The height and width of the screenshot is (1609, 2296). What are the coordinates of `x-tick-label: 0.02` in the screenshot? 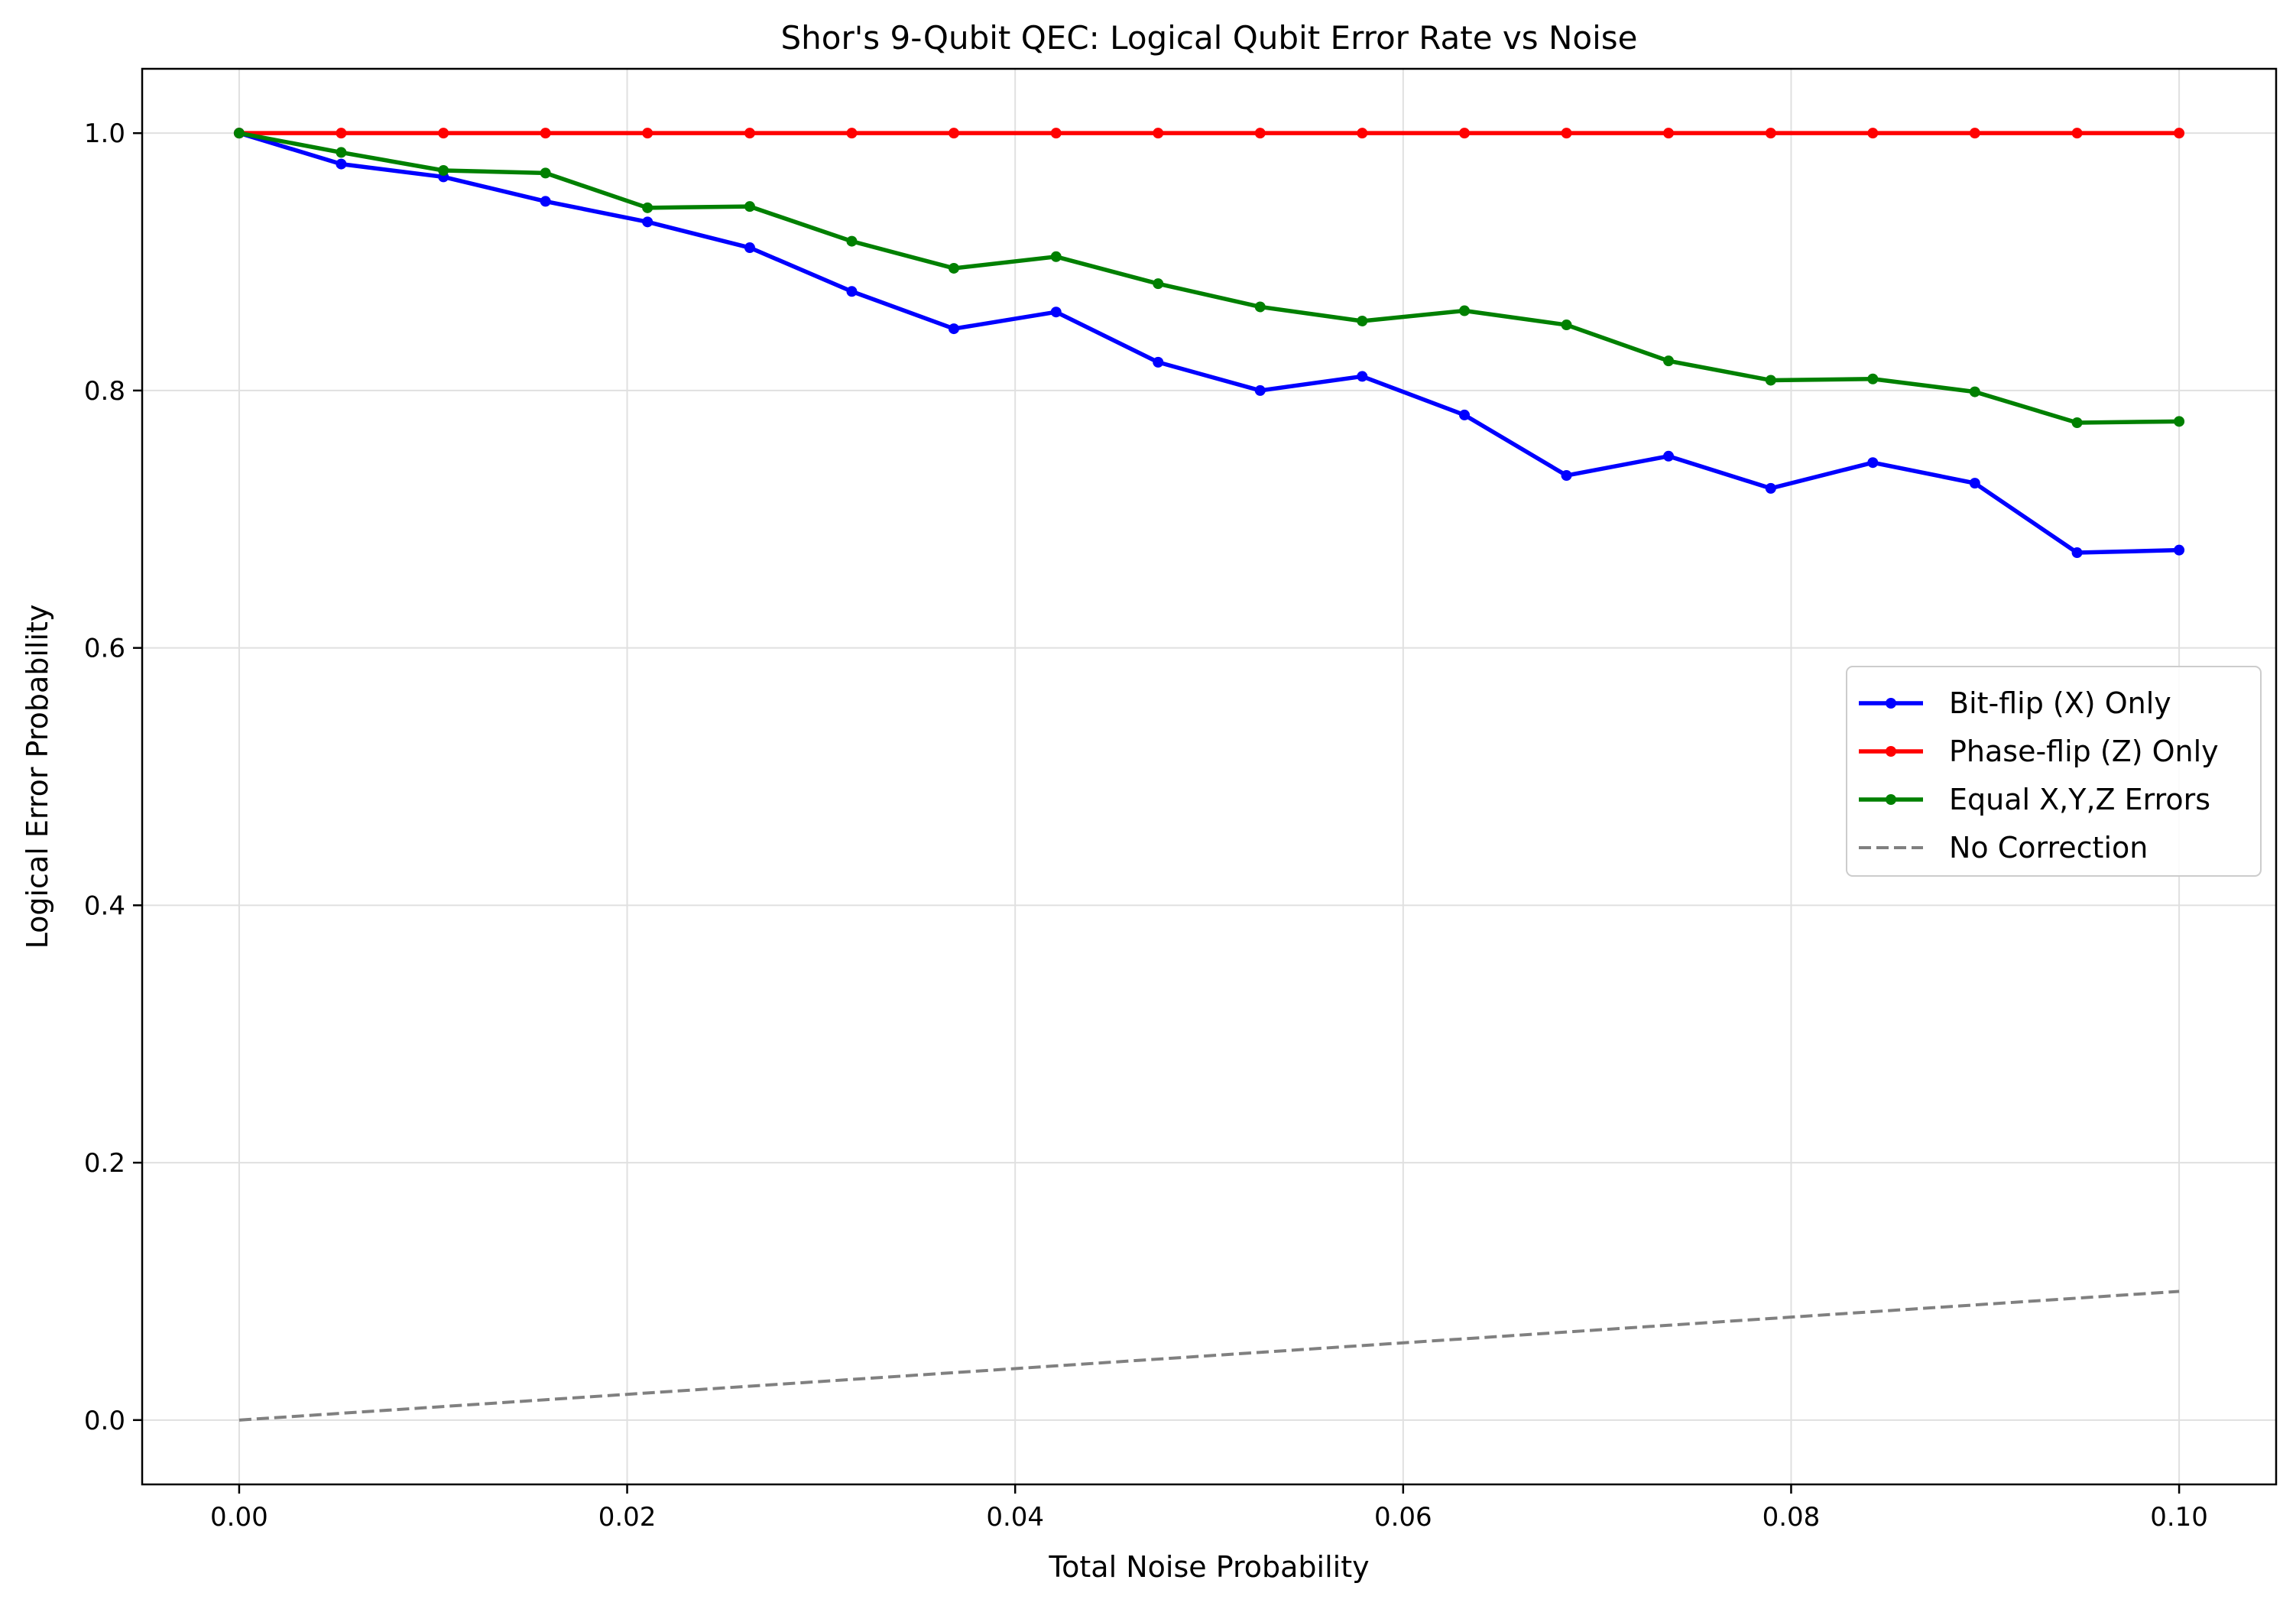 It's located at (627, 1517).